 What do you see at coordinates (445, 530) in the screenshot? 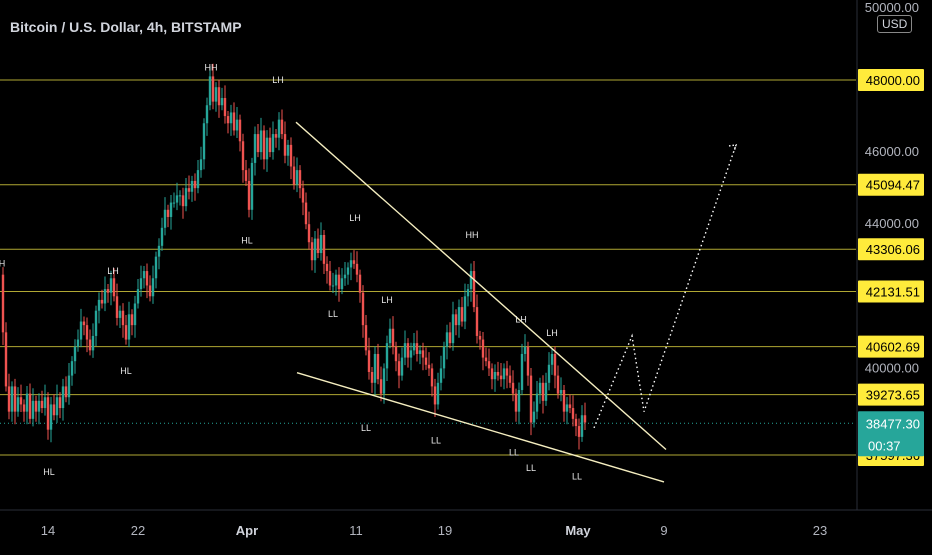
I see `time-tick-label: 19` at bounding box center [445, 530].